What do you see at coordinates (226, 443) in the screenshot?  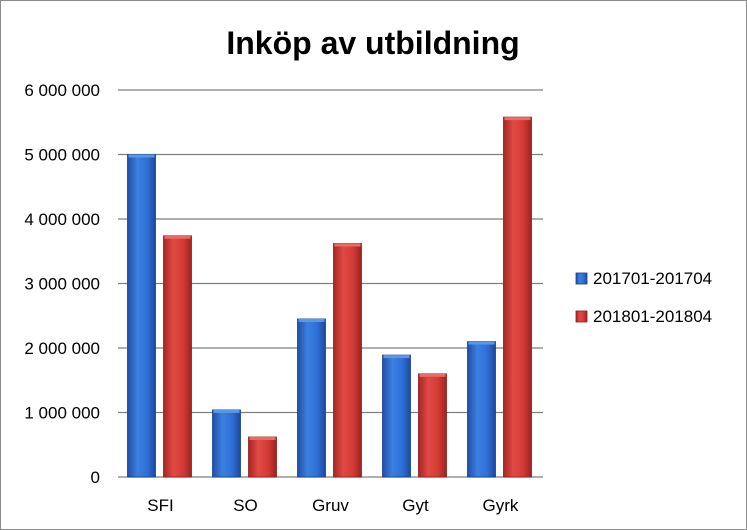 I see `bar-201701-201704-SO` at bounding box center [226, 443].